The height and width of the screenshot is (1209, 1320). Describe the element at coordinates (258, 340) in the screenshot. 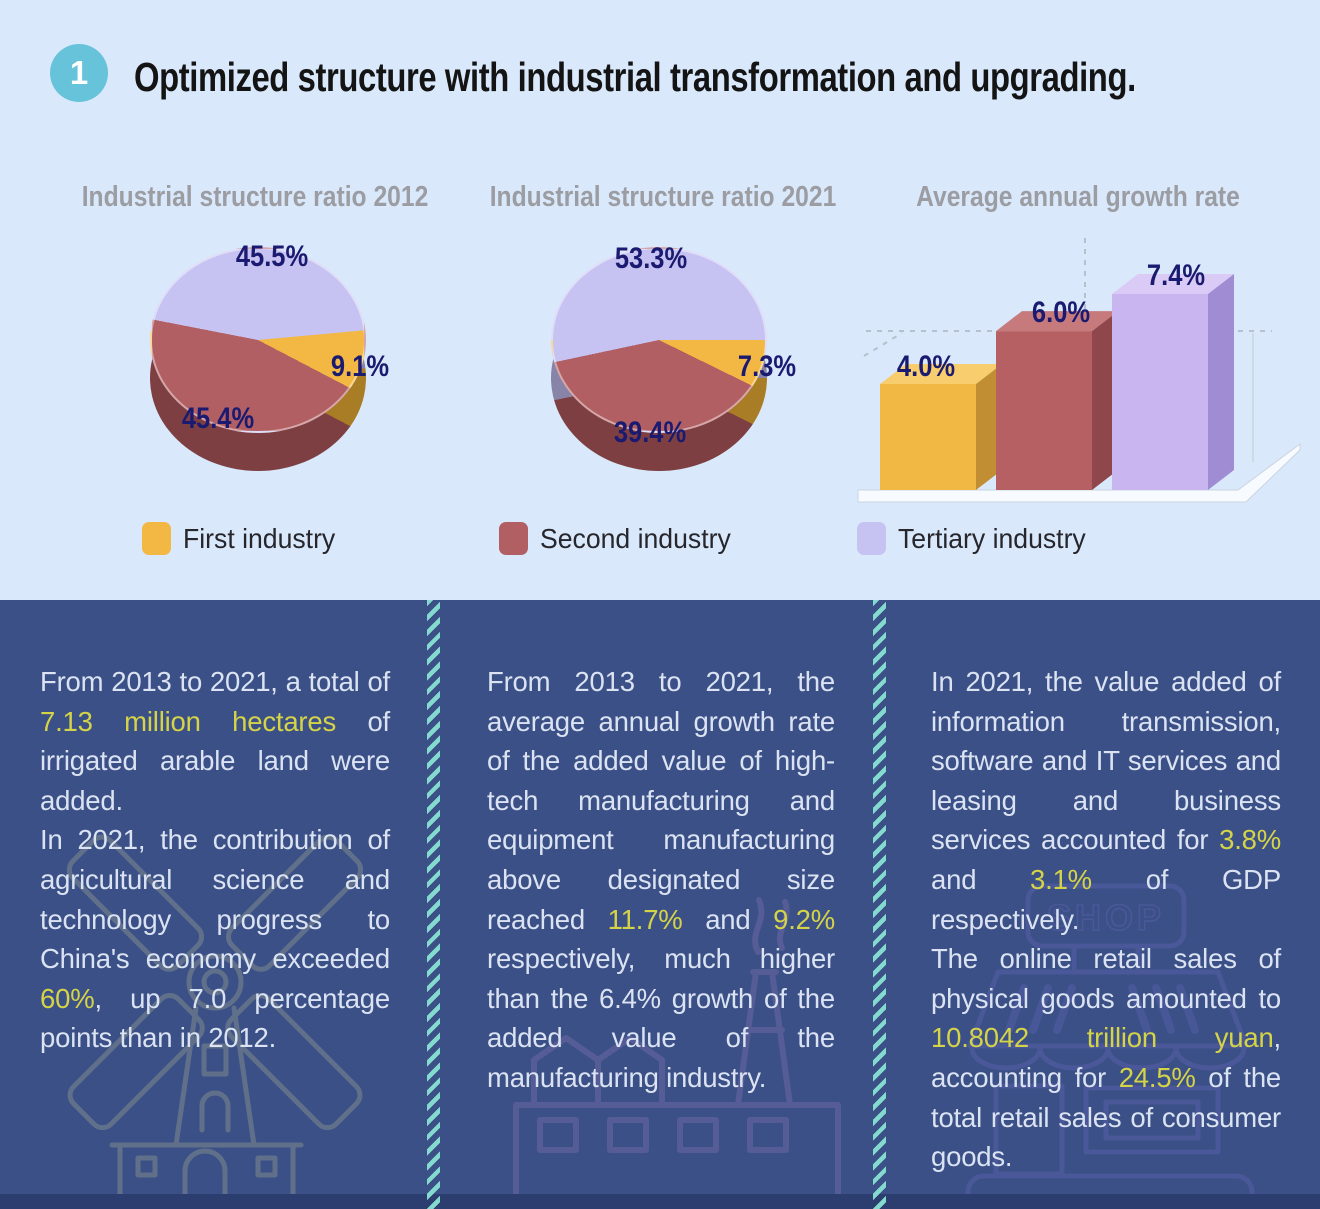

I see `pie-2012` at that location.